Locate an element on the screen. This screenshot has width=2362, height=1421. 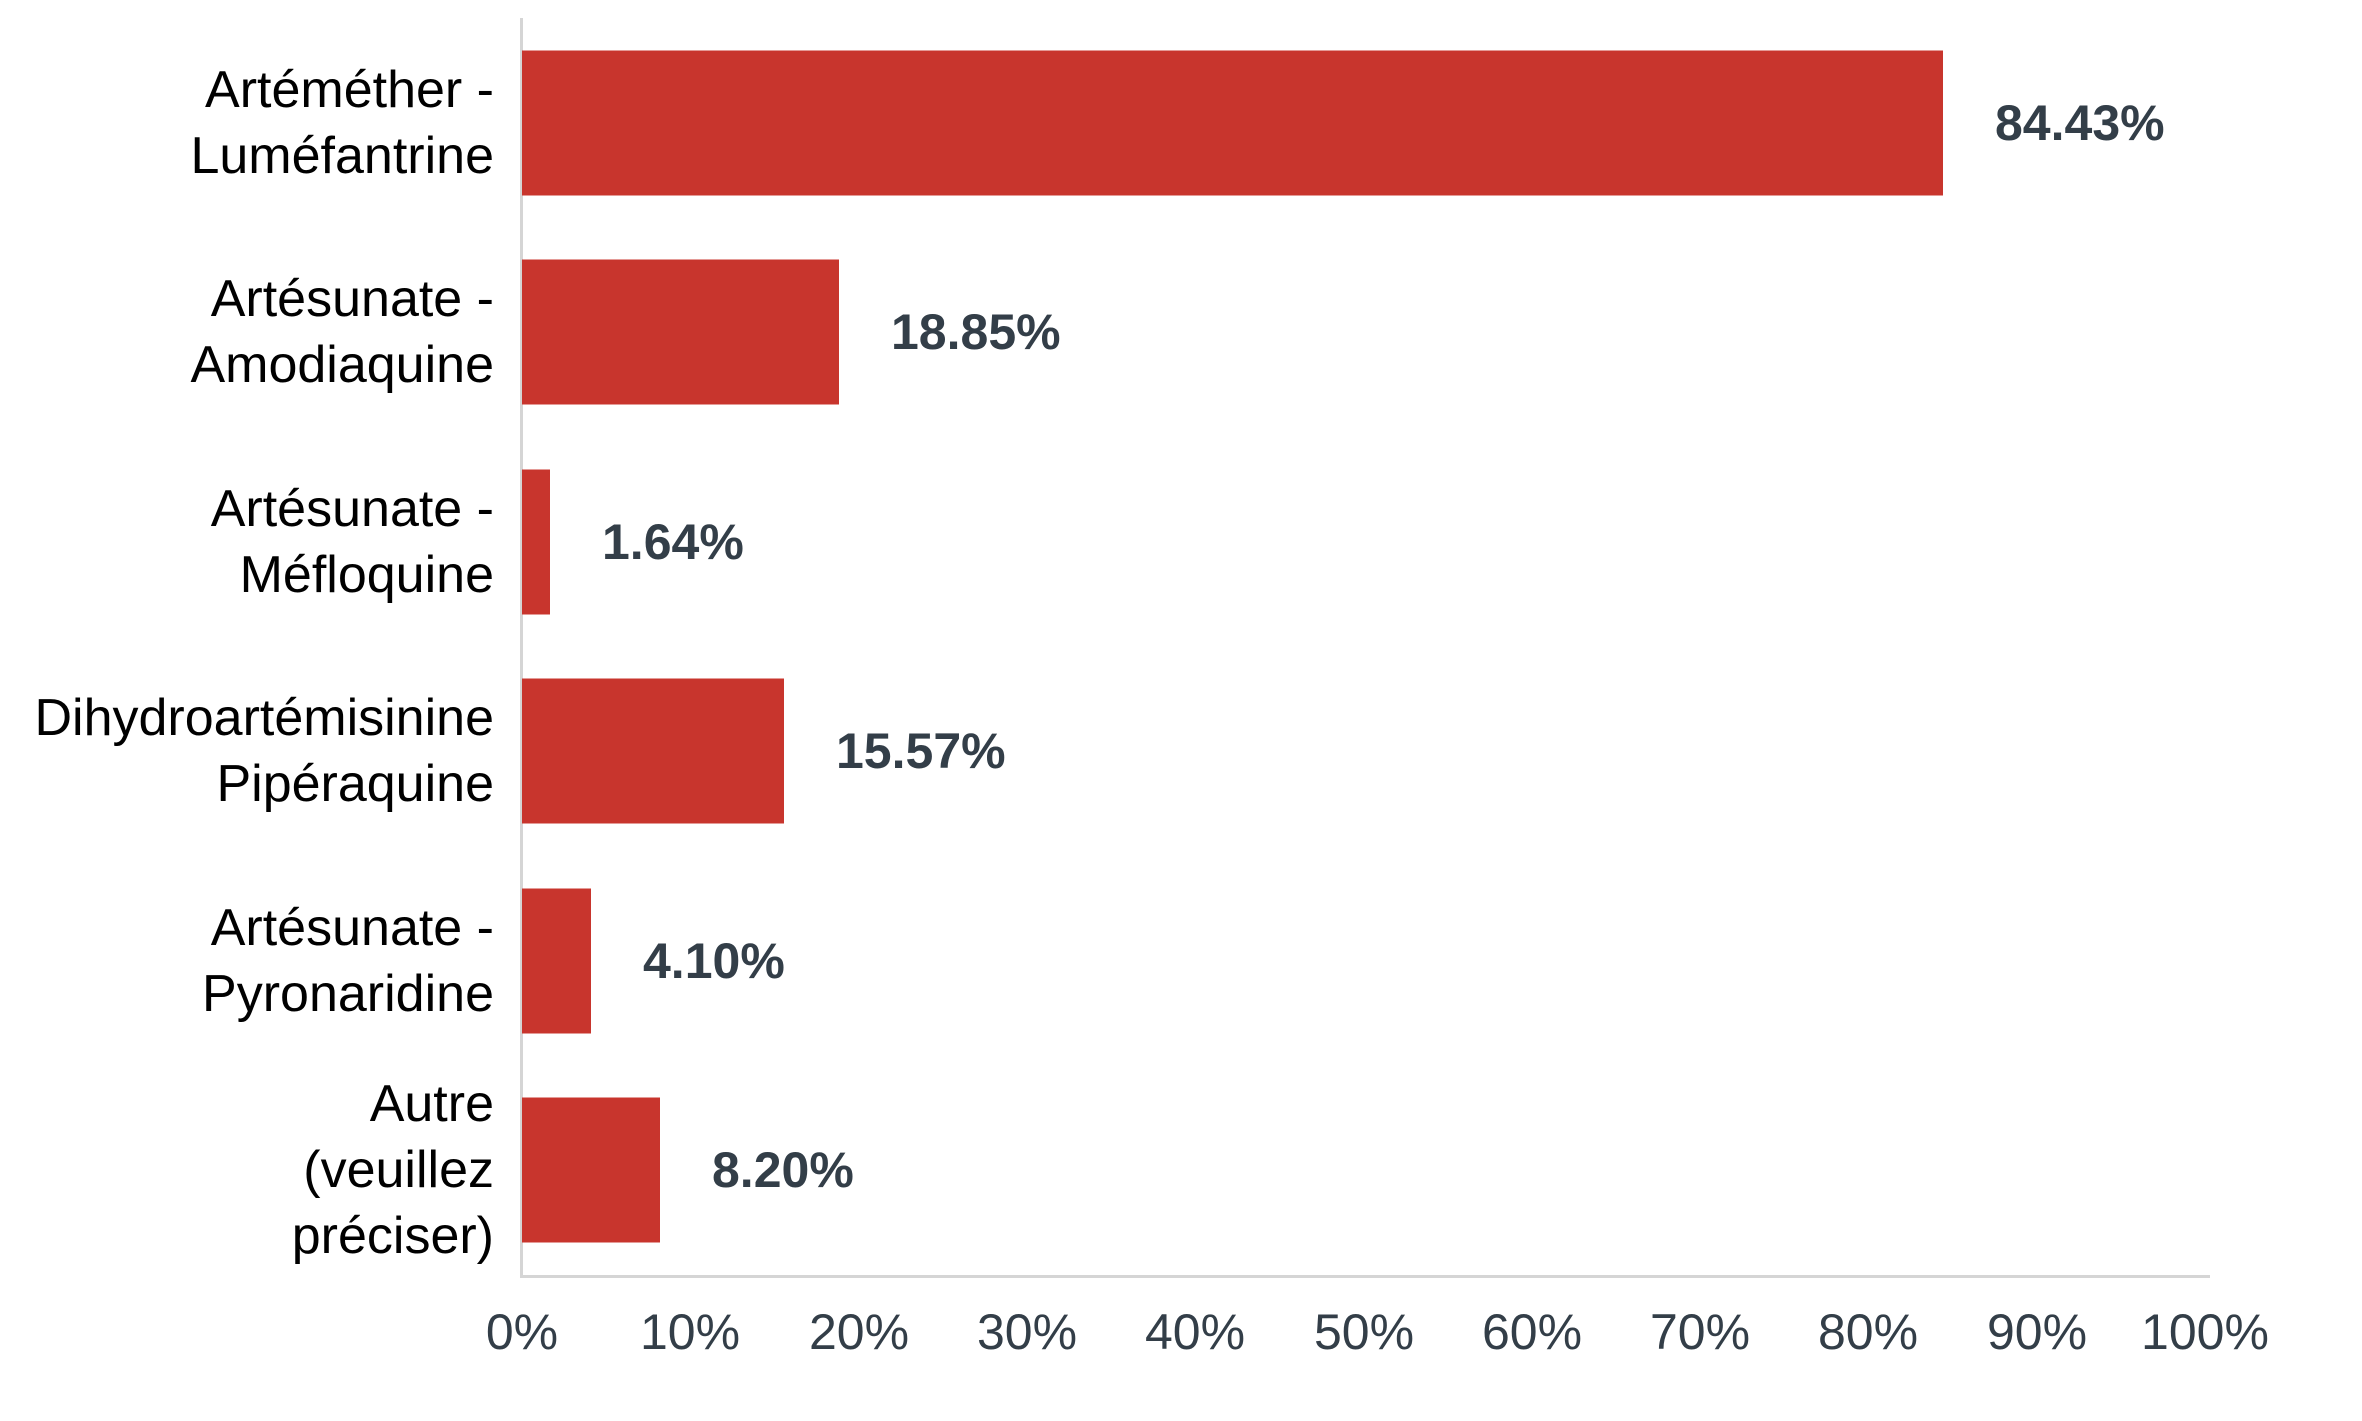
x-axis-tick-label: 60% is located at coordinates (1532, 1332).